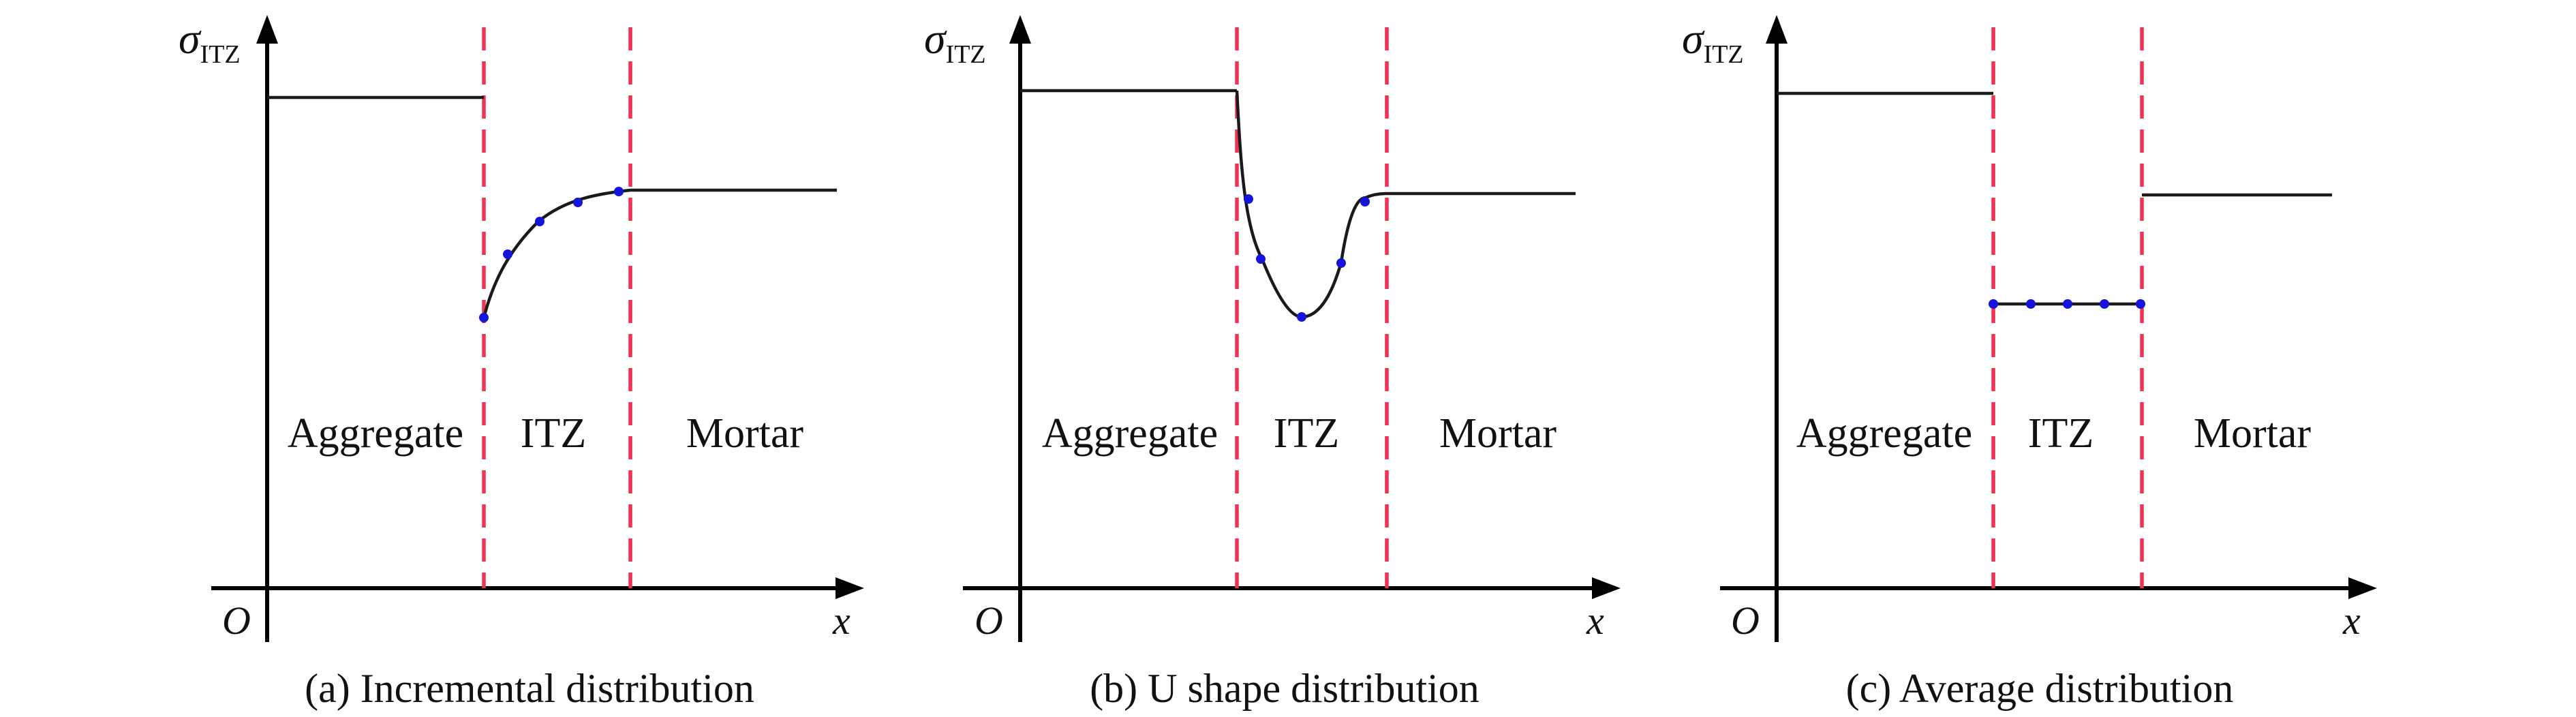 This screenshot has width=2576, height=717. Describe the element at coordinates (2040, 688) in the screenshot. I see `panel-caption: (c) Average distribution` at that location.